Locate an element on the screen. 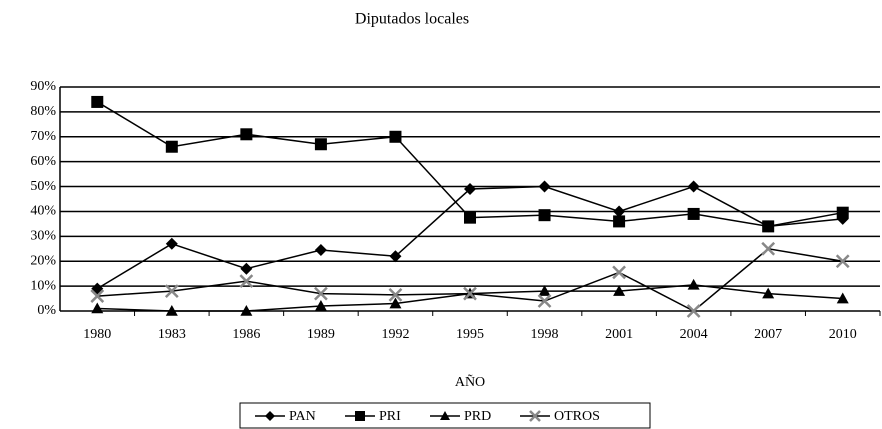 The image size is (882, 429). legend-box is located at coordinates (445, 415).